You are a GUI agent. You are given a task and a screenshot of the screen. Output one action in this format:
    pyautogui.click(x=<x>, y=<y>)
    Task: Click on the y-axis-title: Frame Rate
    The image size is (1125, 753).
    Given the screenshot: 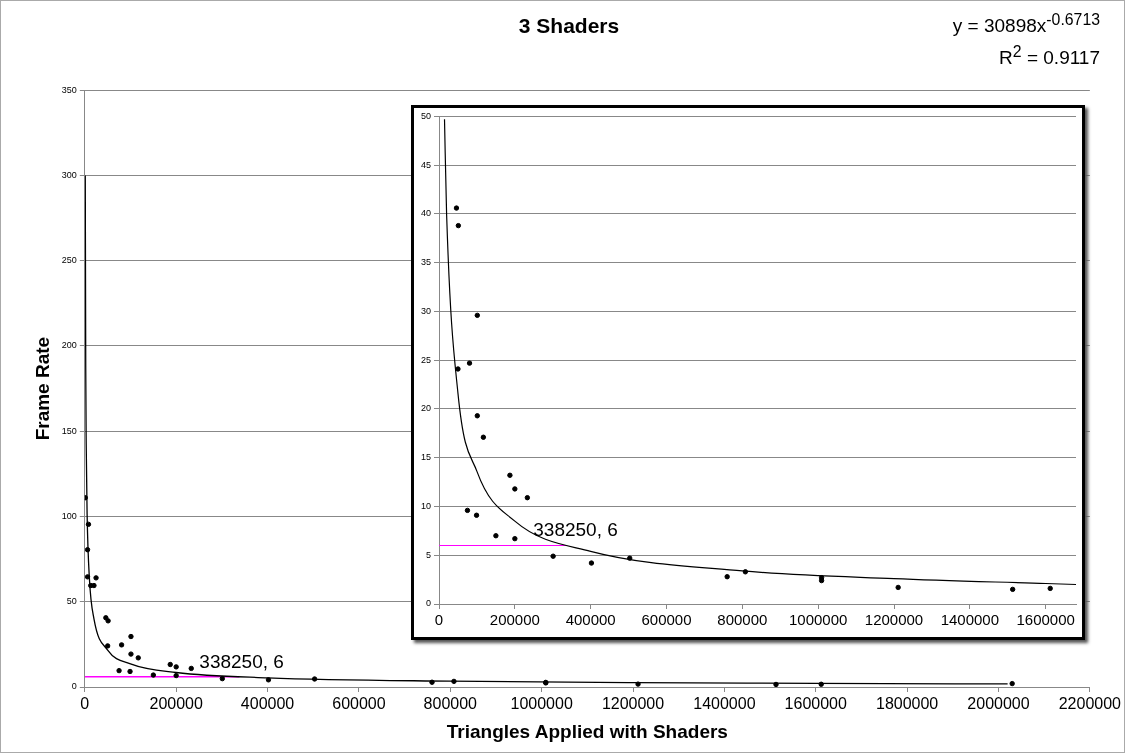 What is the action you would take?
    pyautogui.click(x=42, y=388)
    